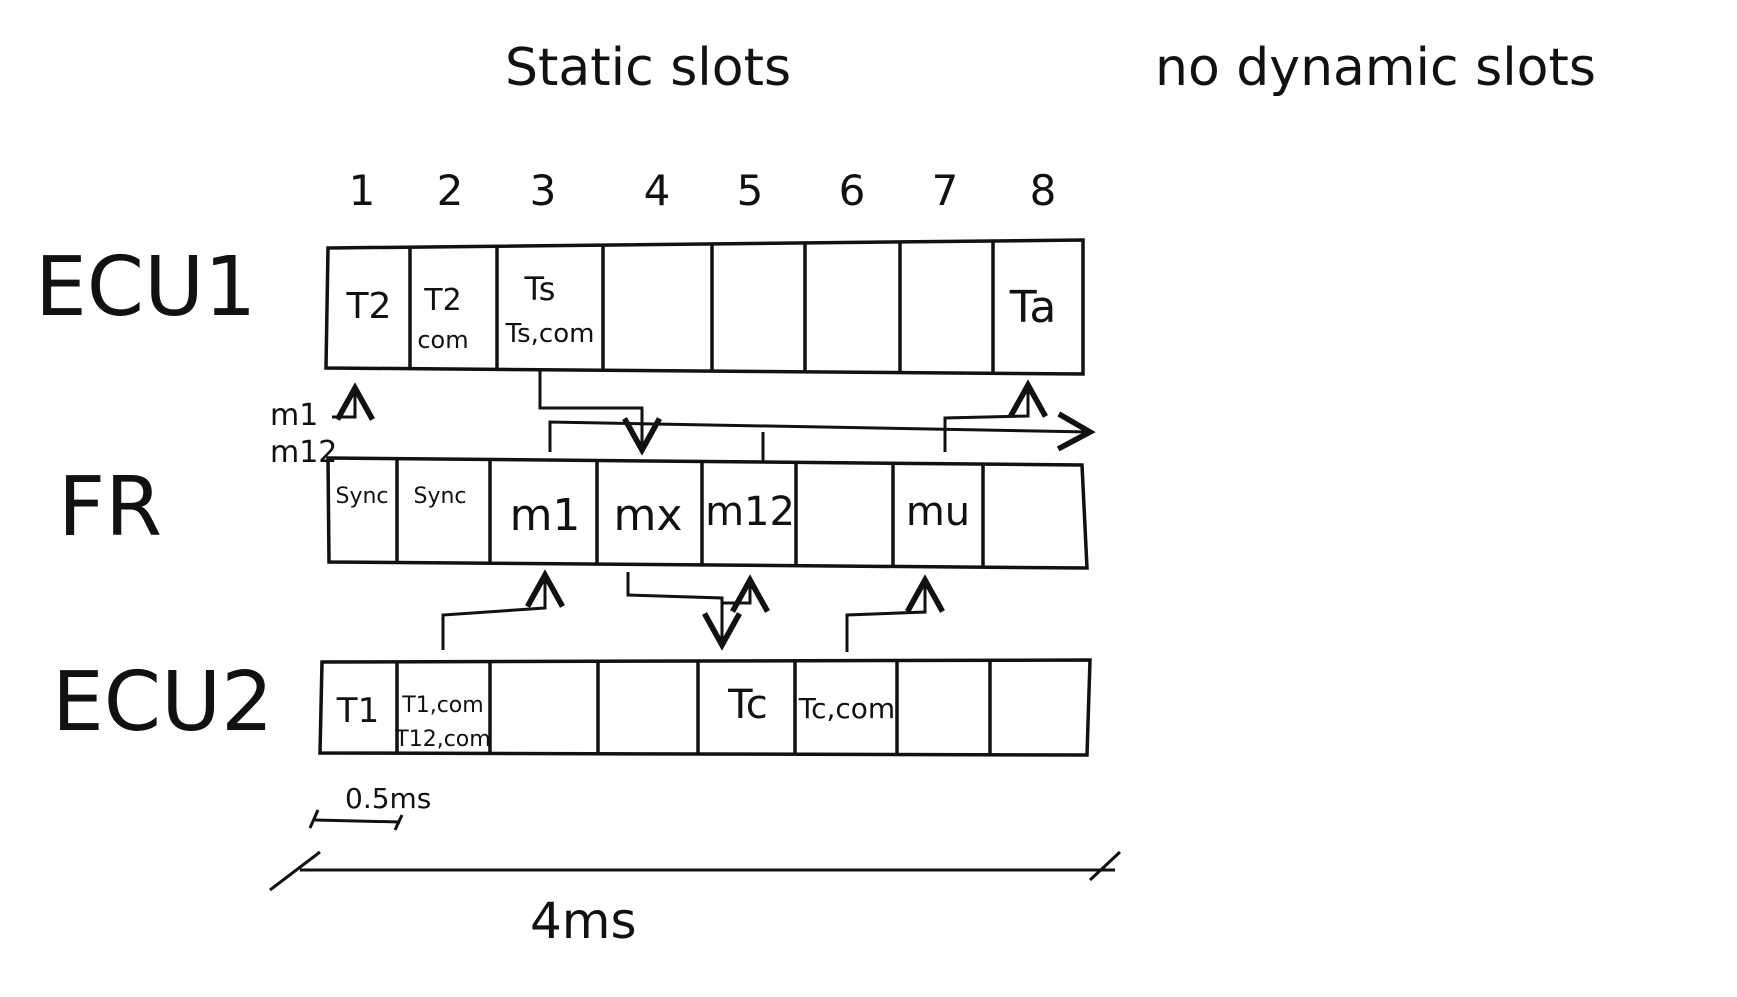 The height and width of the screenshot is (997, 1737). I want to click on slot-duration-label: 0.5ms, so click(388, 798).